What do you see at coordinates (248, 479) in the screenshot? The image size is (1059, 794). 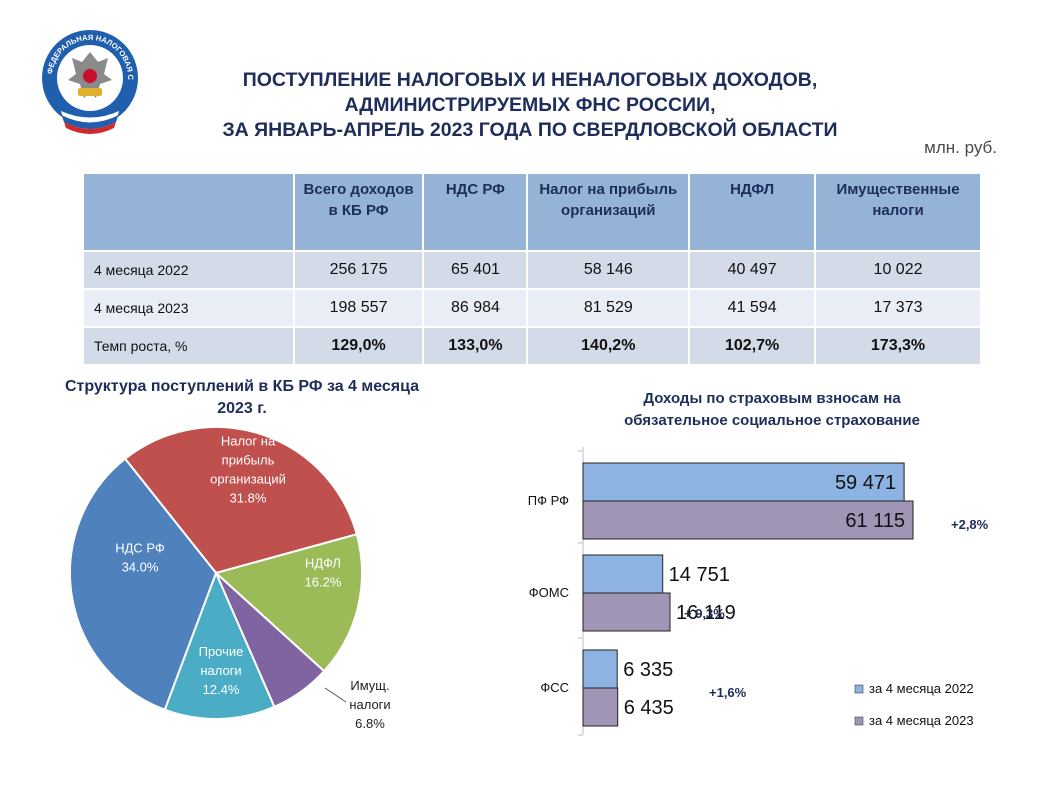 I see `pie-label: организаций` at bounding box center [248, 479].